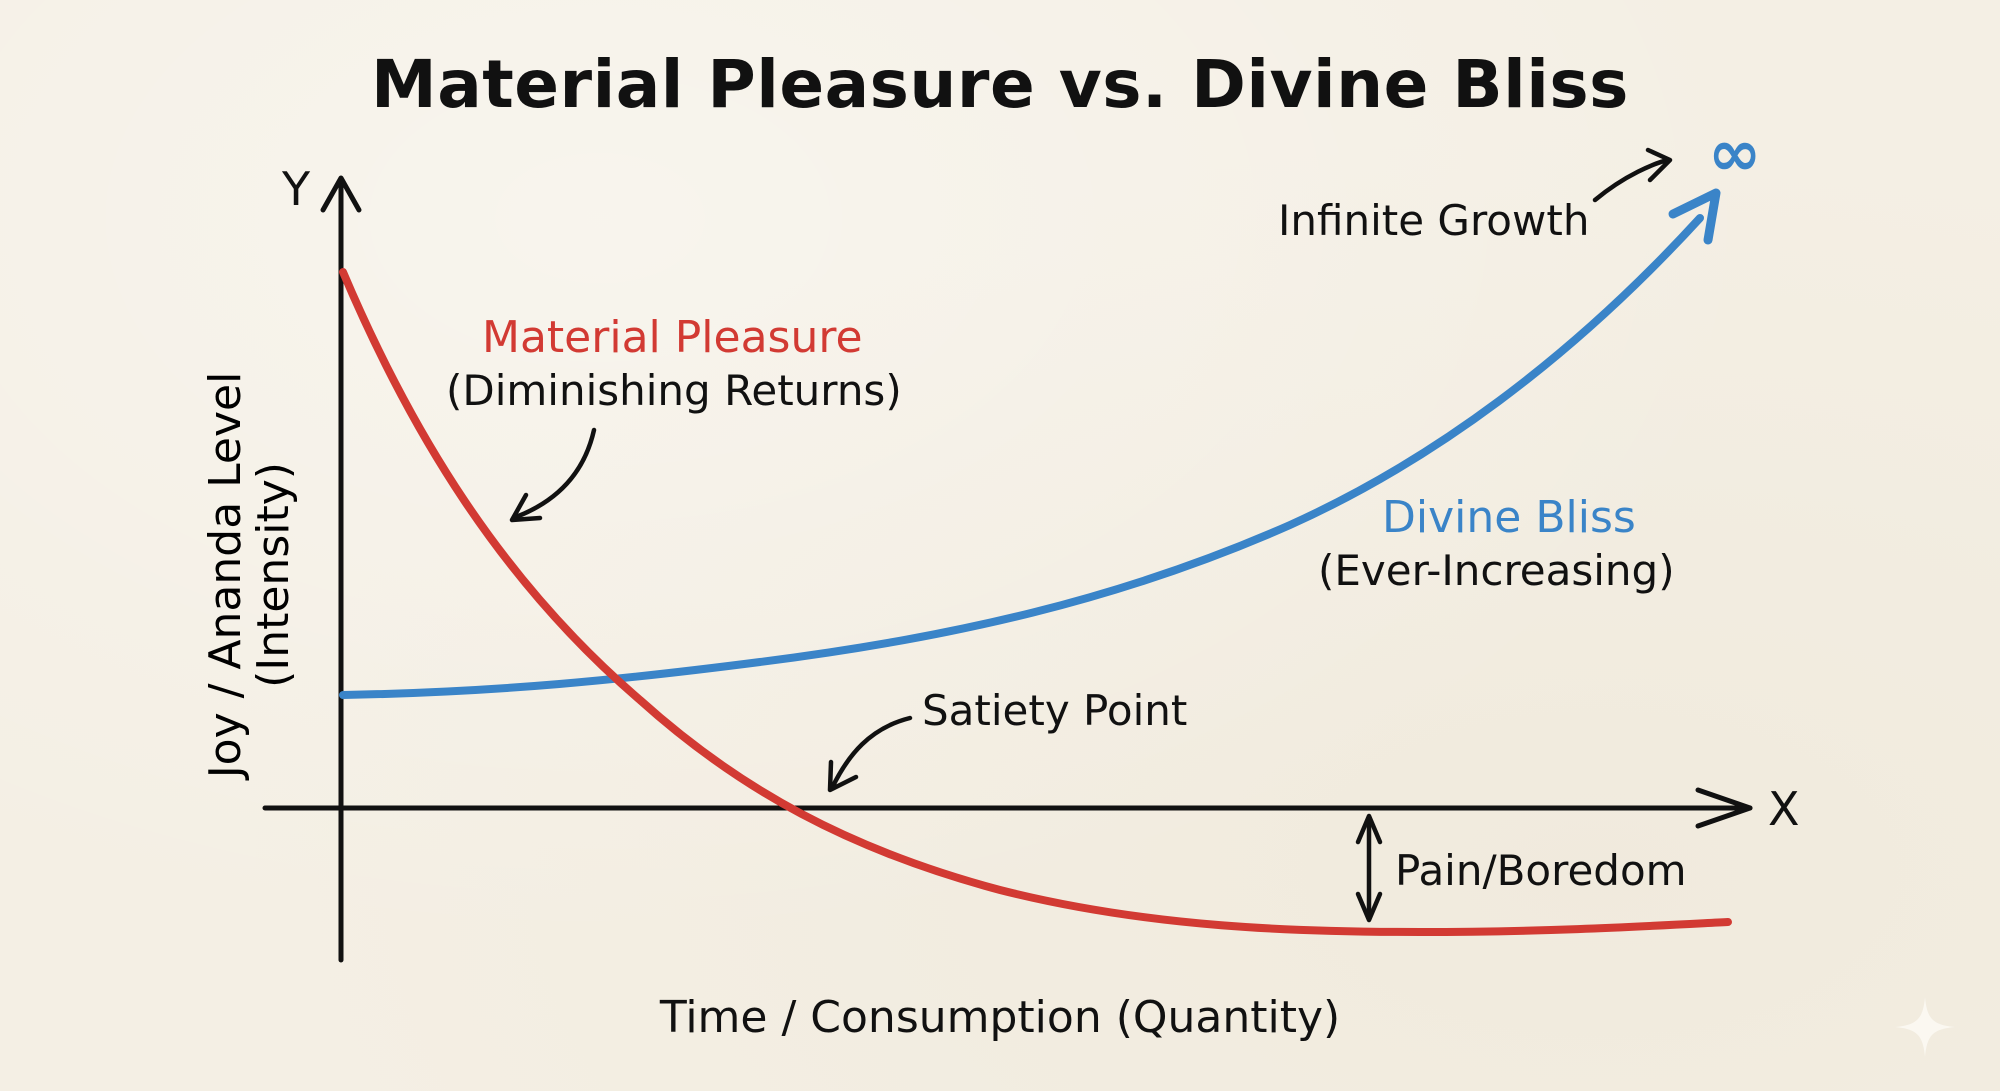 This screenshot has width=2000, height=1091. Describe the element at coordinates (870, 754) in the screenshot. I see `satiety-point-pointer` at that location.